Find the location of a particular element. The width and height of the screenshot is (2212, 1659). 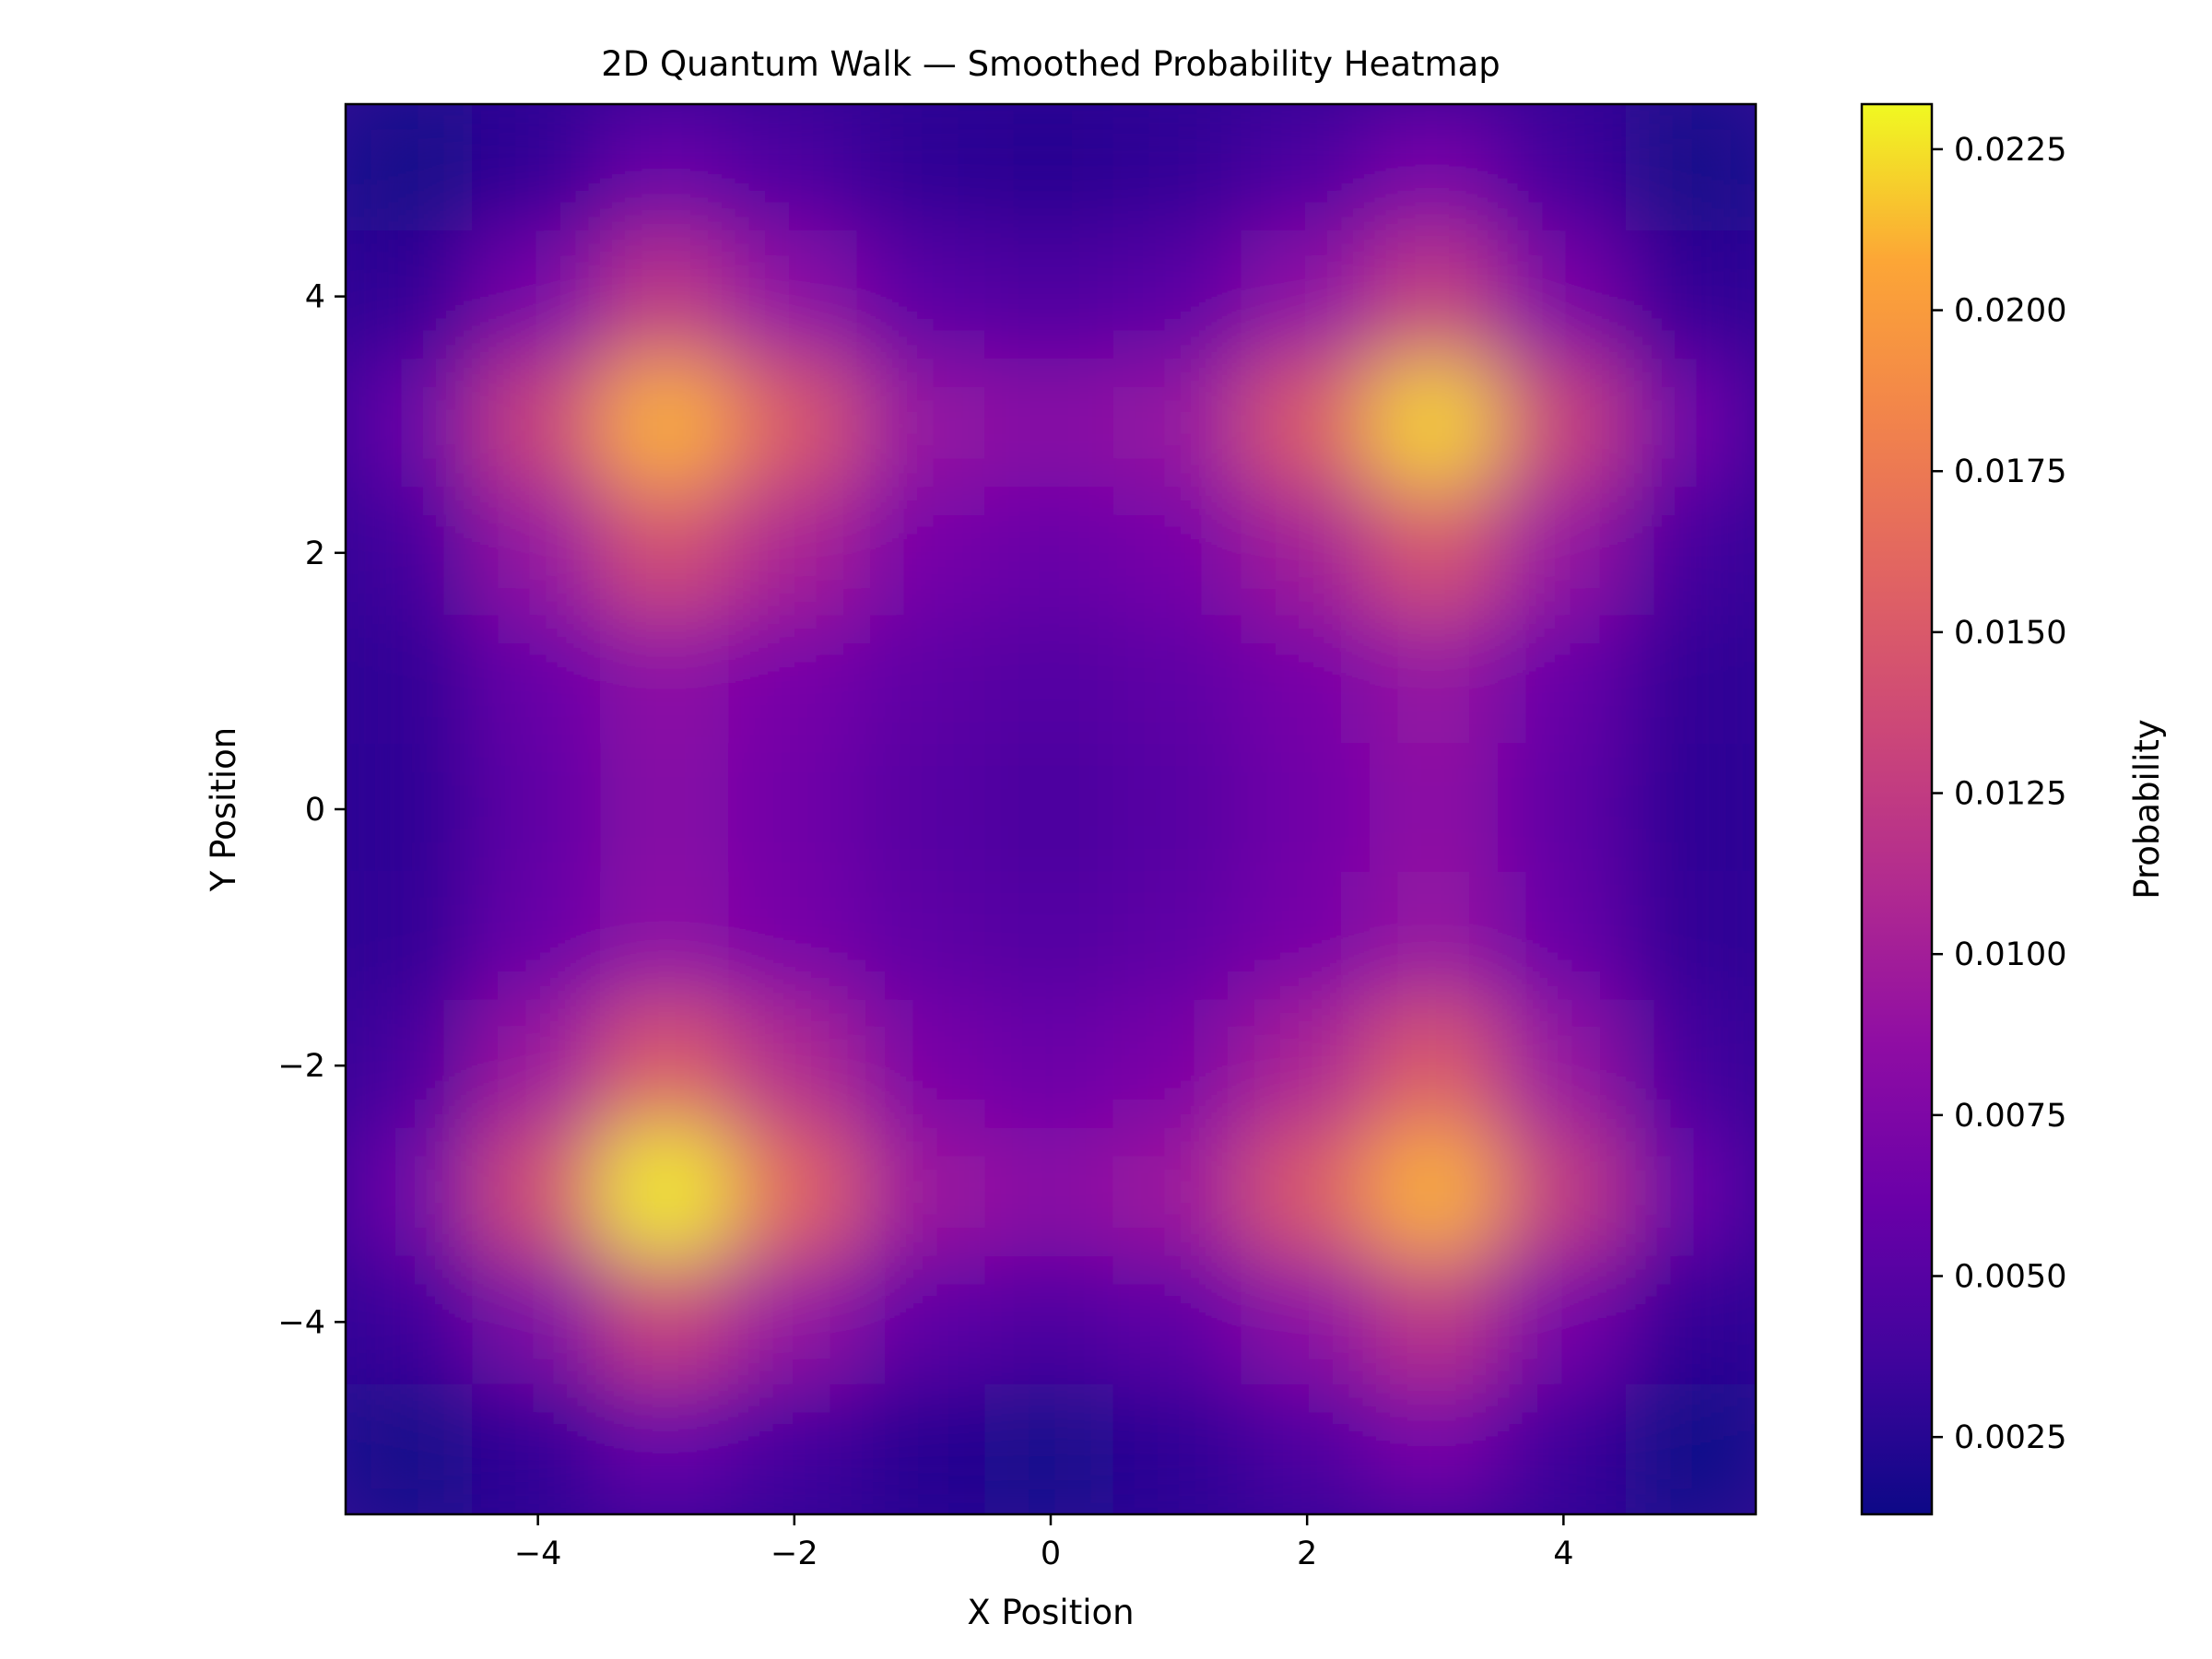

colorbar-tick-label: 0.0125 is located at coordinates (2010, 794).